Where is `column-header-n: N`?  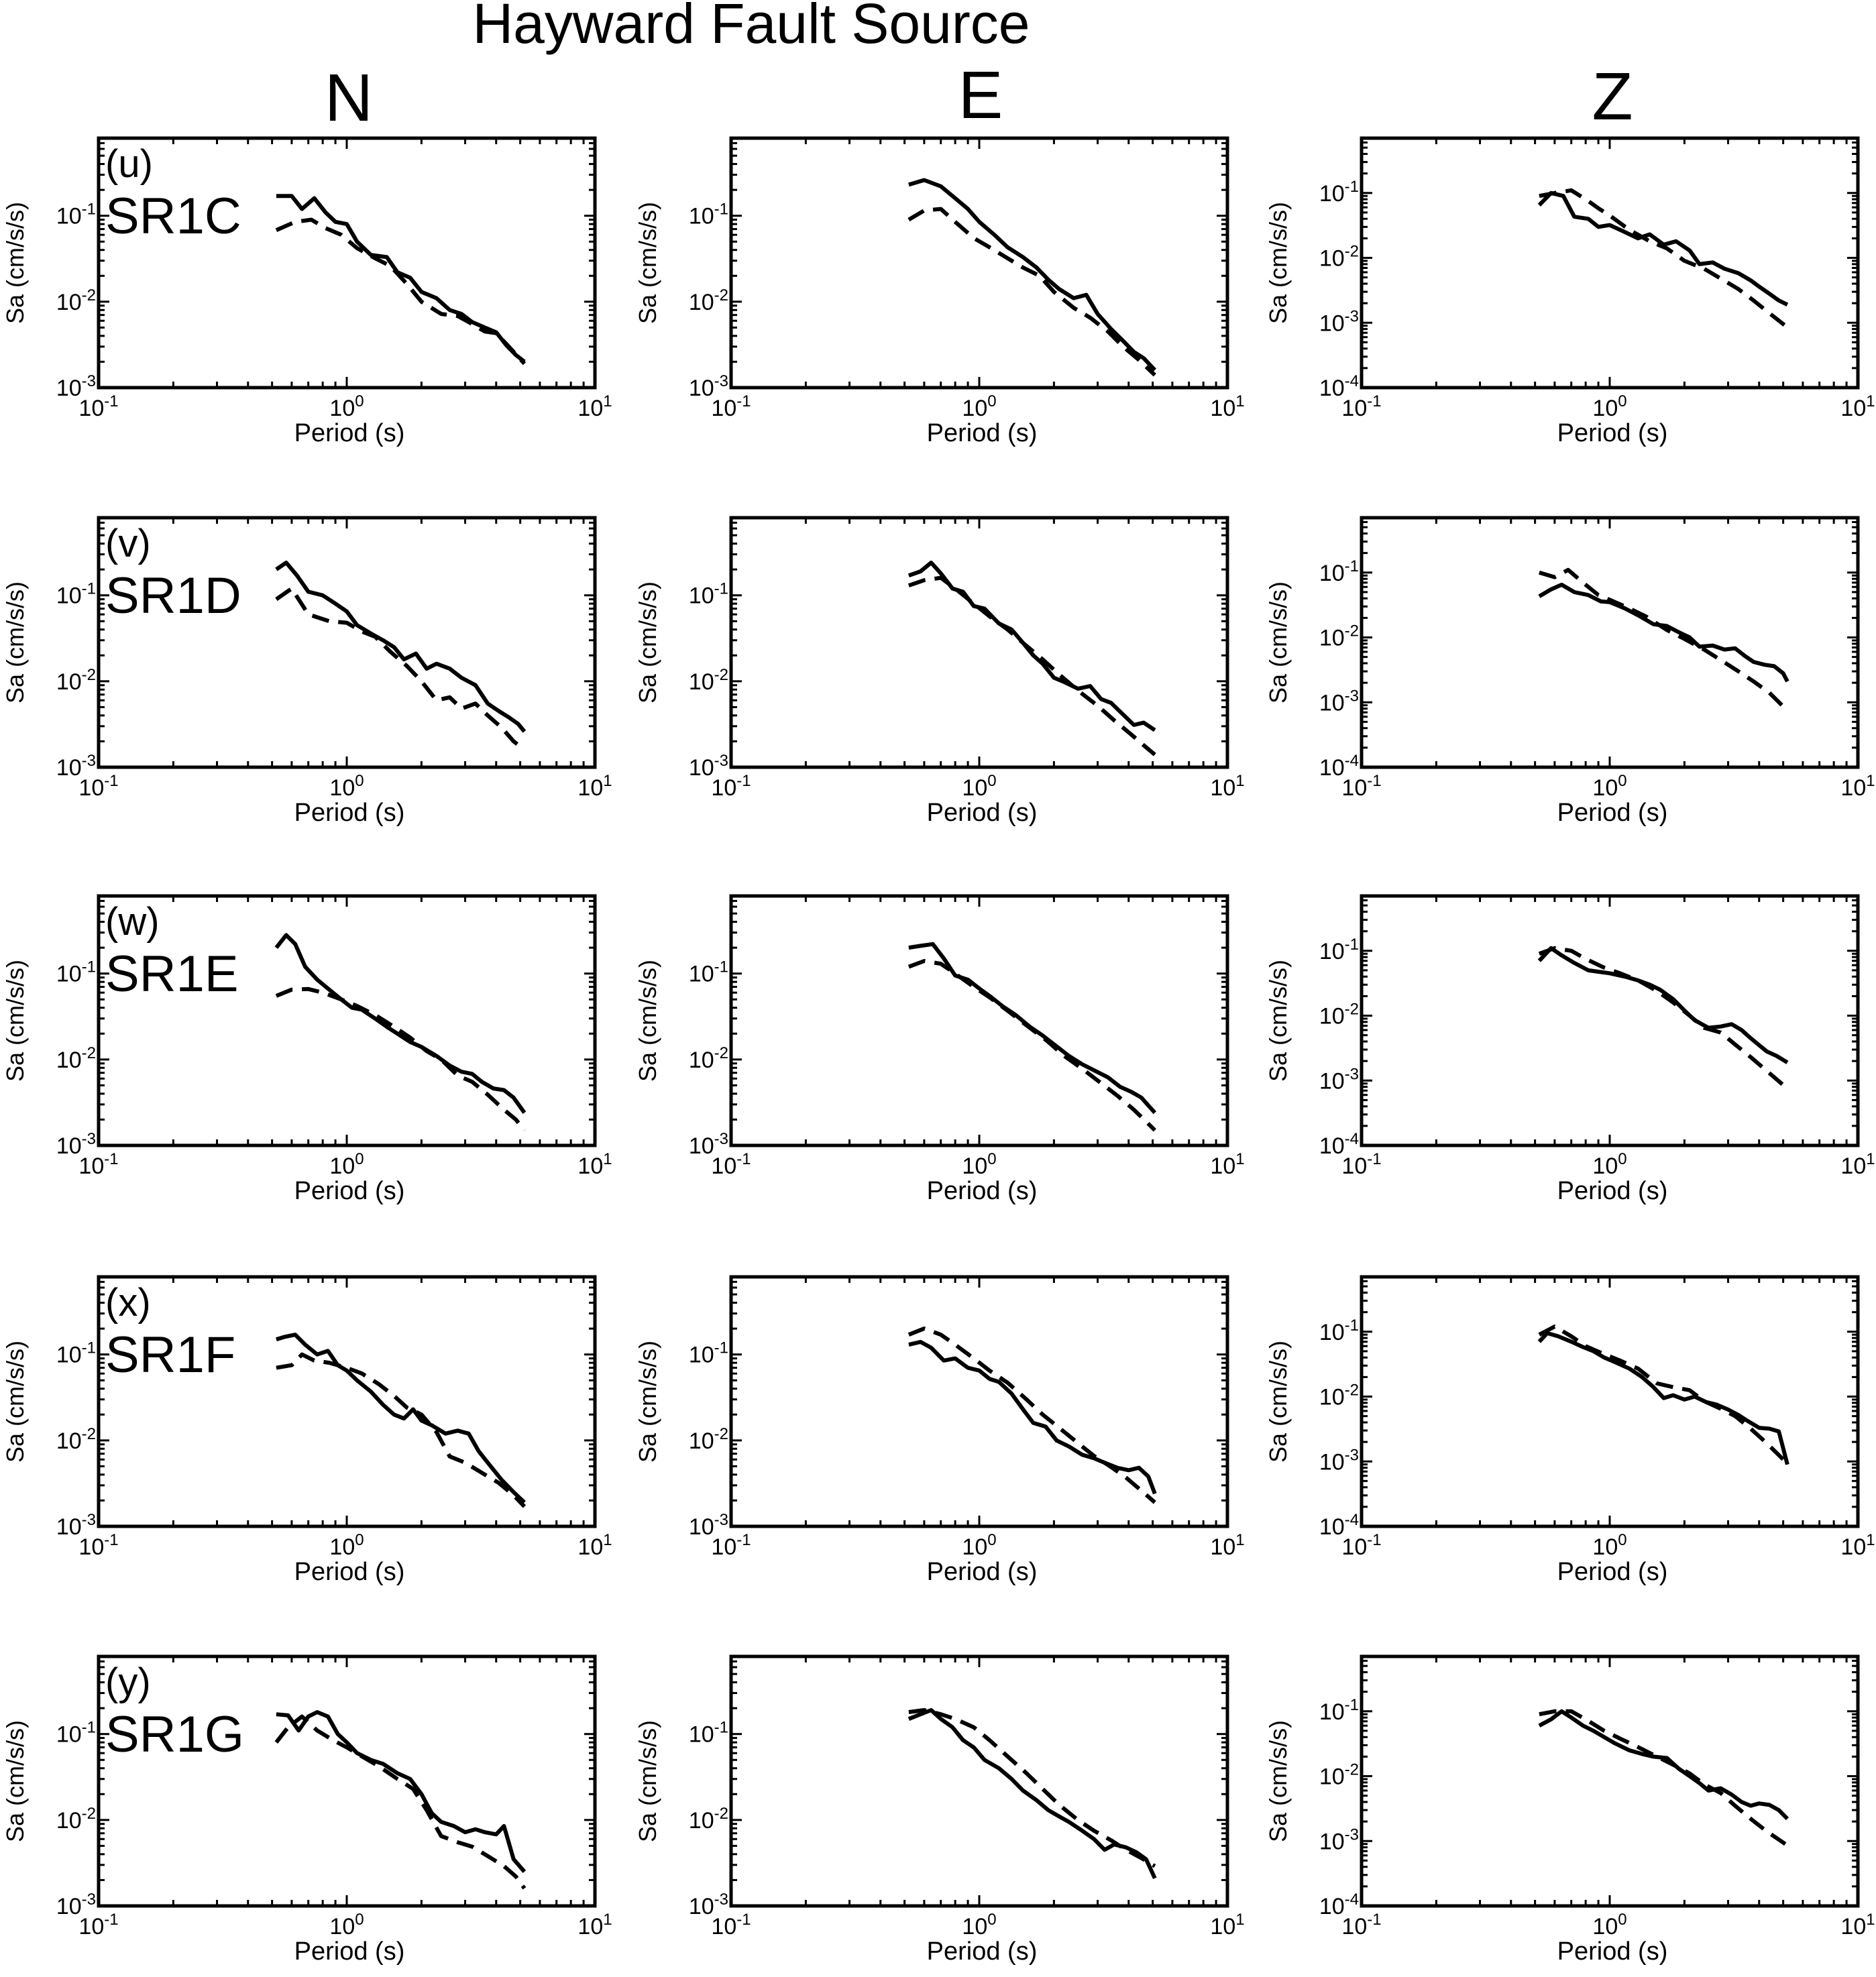 column-header-n: N is located at coordinates (349, 97).